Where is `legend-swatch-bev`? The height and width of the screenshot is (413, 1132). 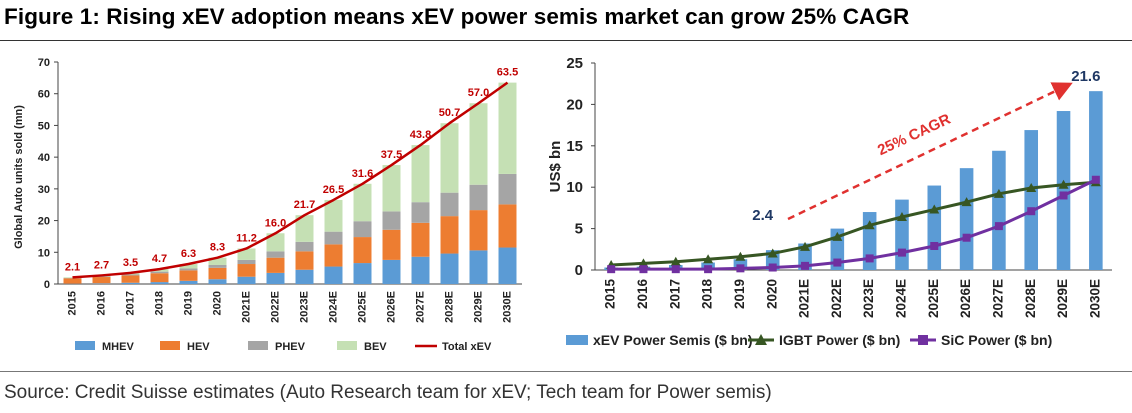 legend-swatch-bev is located at coordinates (347, 345).